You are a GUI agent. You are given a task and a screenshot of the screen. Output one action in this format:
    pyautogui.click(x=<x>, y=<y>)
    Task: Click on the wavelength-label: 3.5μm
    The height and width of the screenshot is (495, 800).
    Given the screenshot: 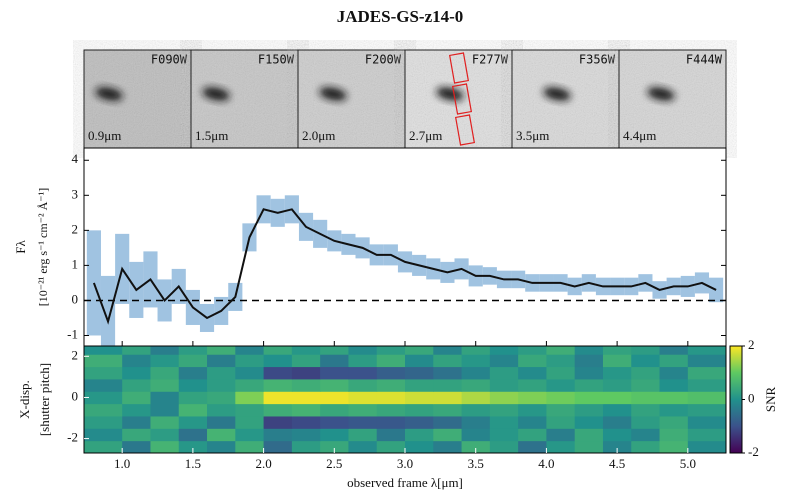 What is the action you would take?
    pyautogui.click(x=532, y=135)
    